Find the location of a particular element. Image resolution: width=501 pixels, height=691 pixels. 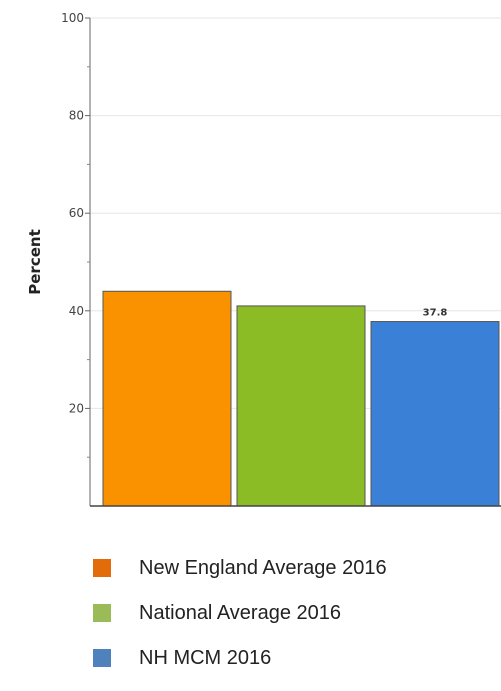

legend-swatch-nh-mcm is located at coordinates (102, 658).